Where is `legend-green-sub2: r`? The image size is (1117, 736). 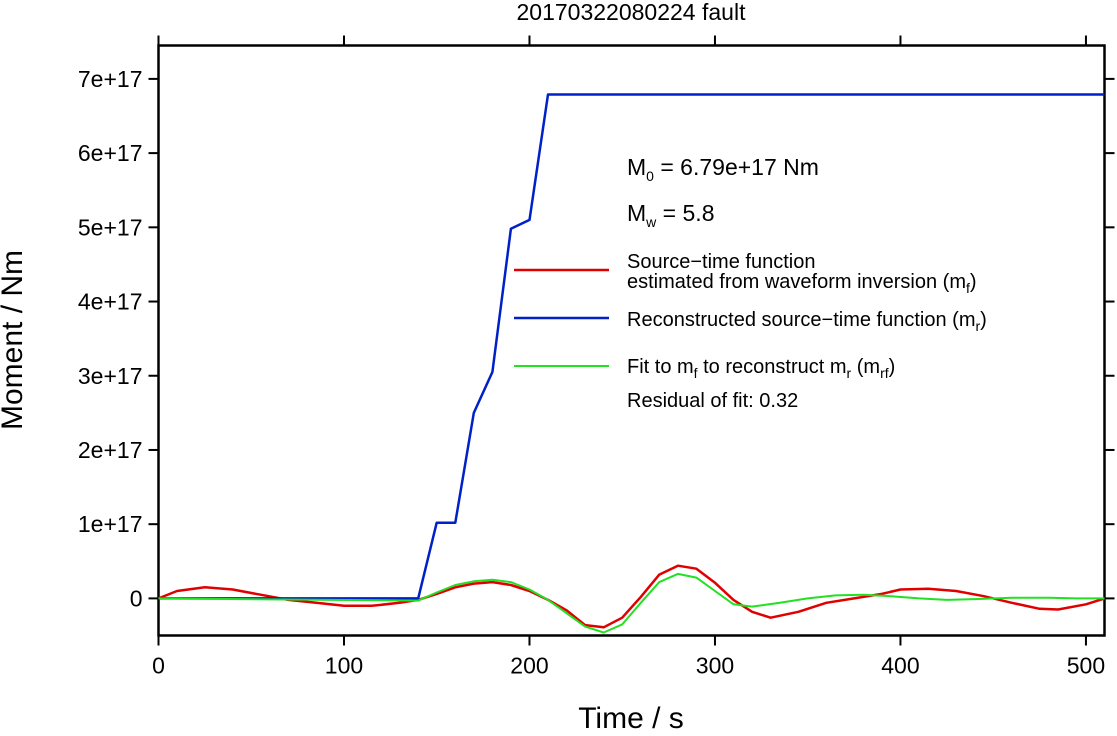 legend-green-sub2: r is located at coordinates (849, 373).